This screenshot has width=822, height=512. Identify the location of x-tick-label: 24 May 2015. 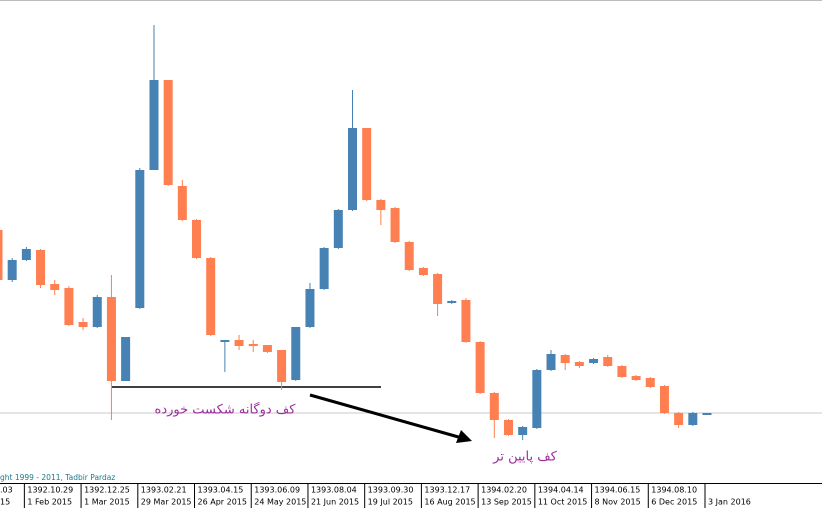
(280, 502).